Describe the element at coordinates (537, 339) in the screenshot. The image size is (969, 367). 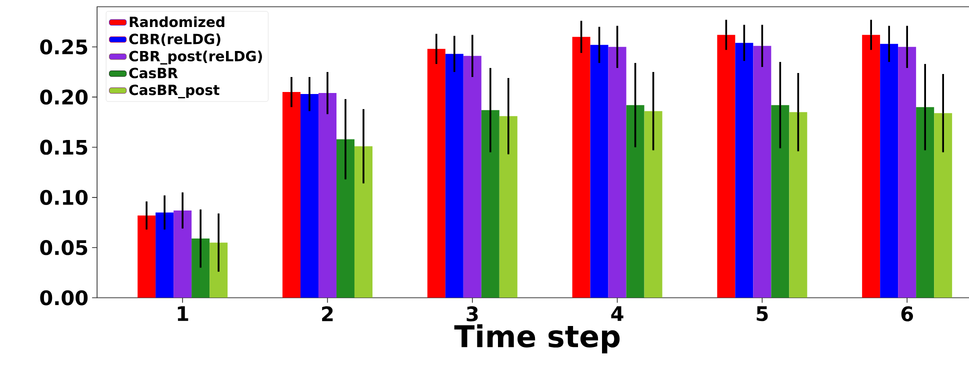
I see `x-axis-title: Time step` at that location.